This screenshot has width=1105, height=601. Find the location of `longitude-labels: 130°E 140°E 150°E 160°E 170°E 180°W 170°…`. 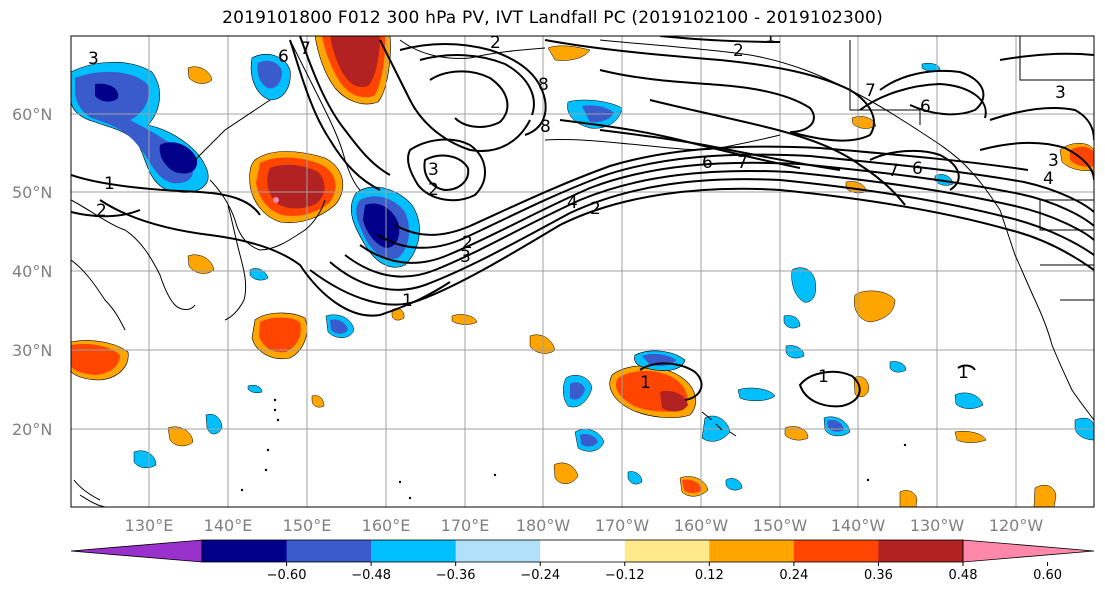

longitude-labels: 130°E 140°E 150°E 160°E 170°E 180°W 170°… is located at coordinates (584, 525).